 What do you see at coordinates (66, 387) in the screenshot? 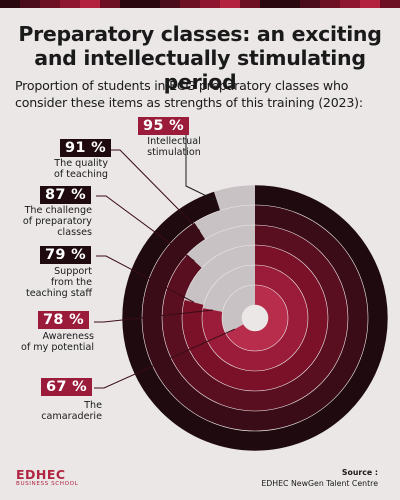
I see `value-badge-camaraderie: 67 %` at bounding box center [66, 387].